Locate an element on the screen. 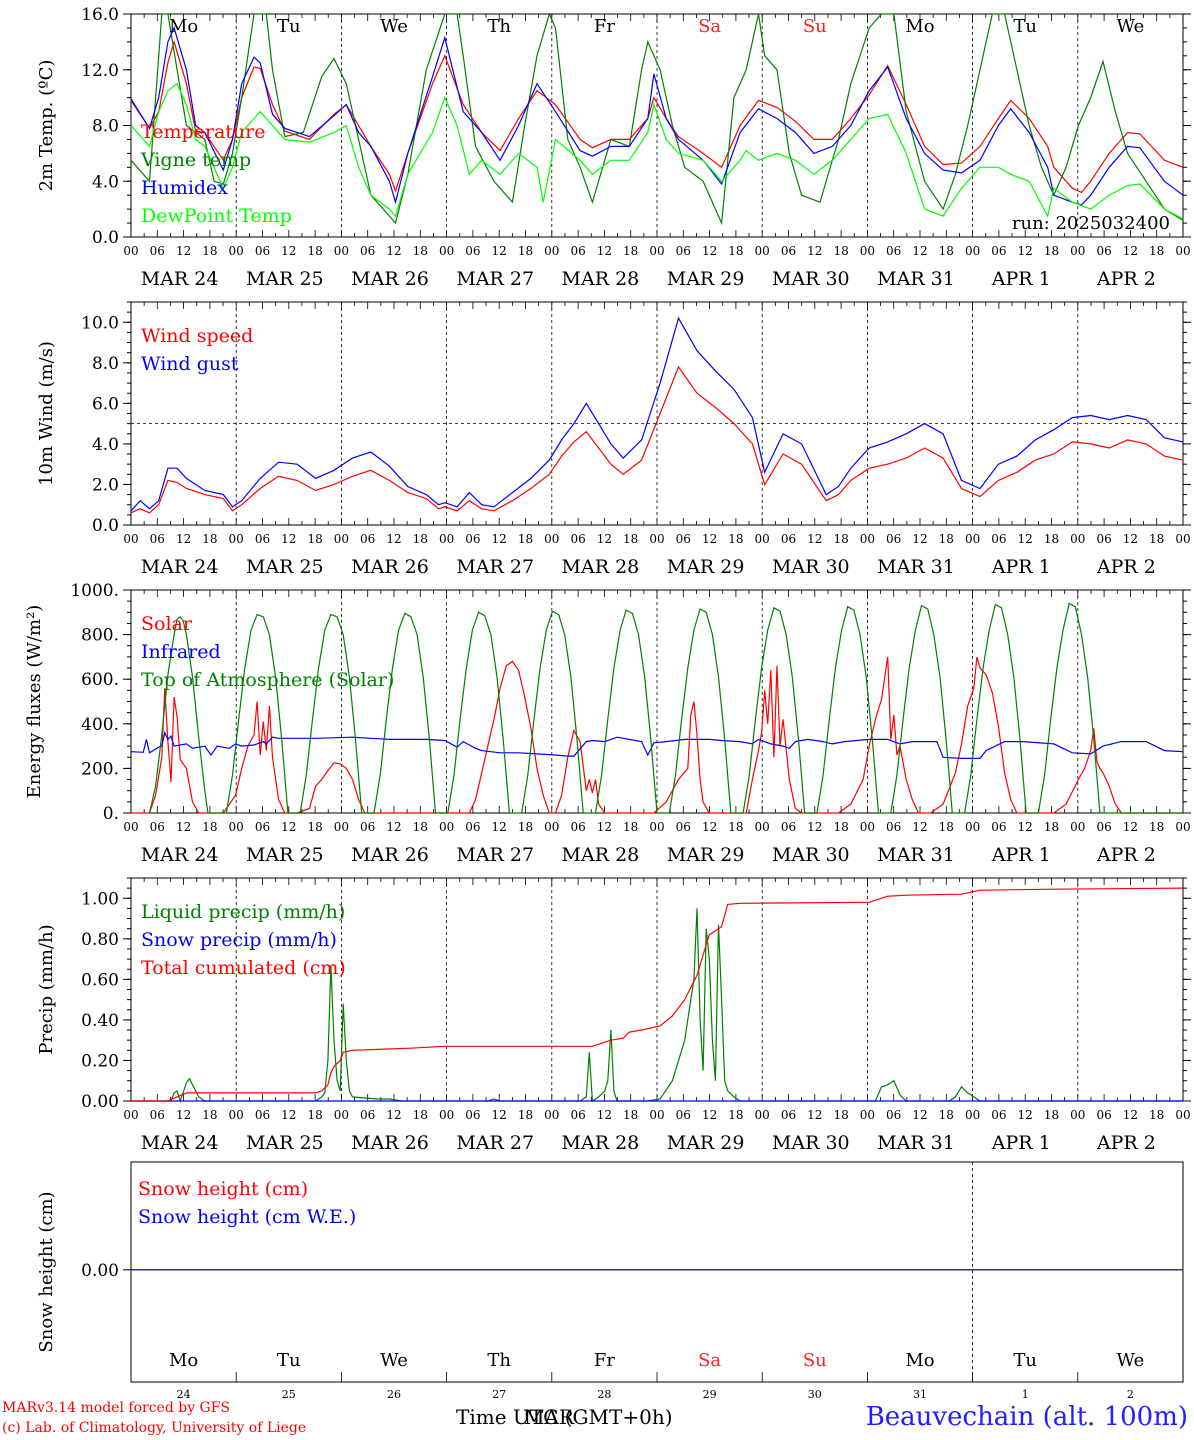 Image resolution: width=1194 pixels, height=1440 pixels. legend-entry: Top of Atmosphere (Solar) is located at coordinates (267, 680).